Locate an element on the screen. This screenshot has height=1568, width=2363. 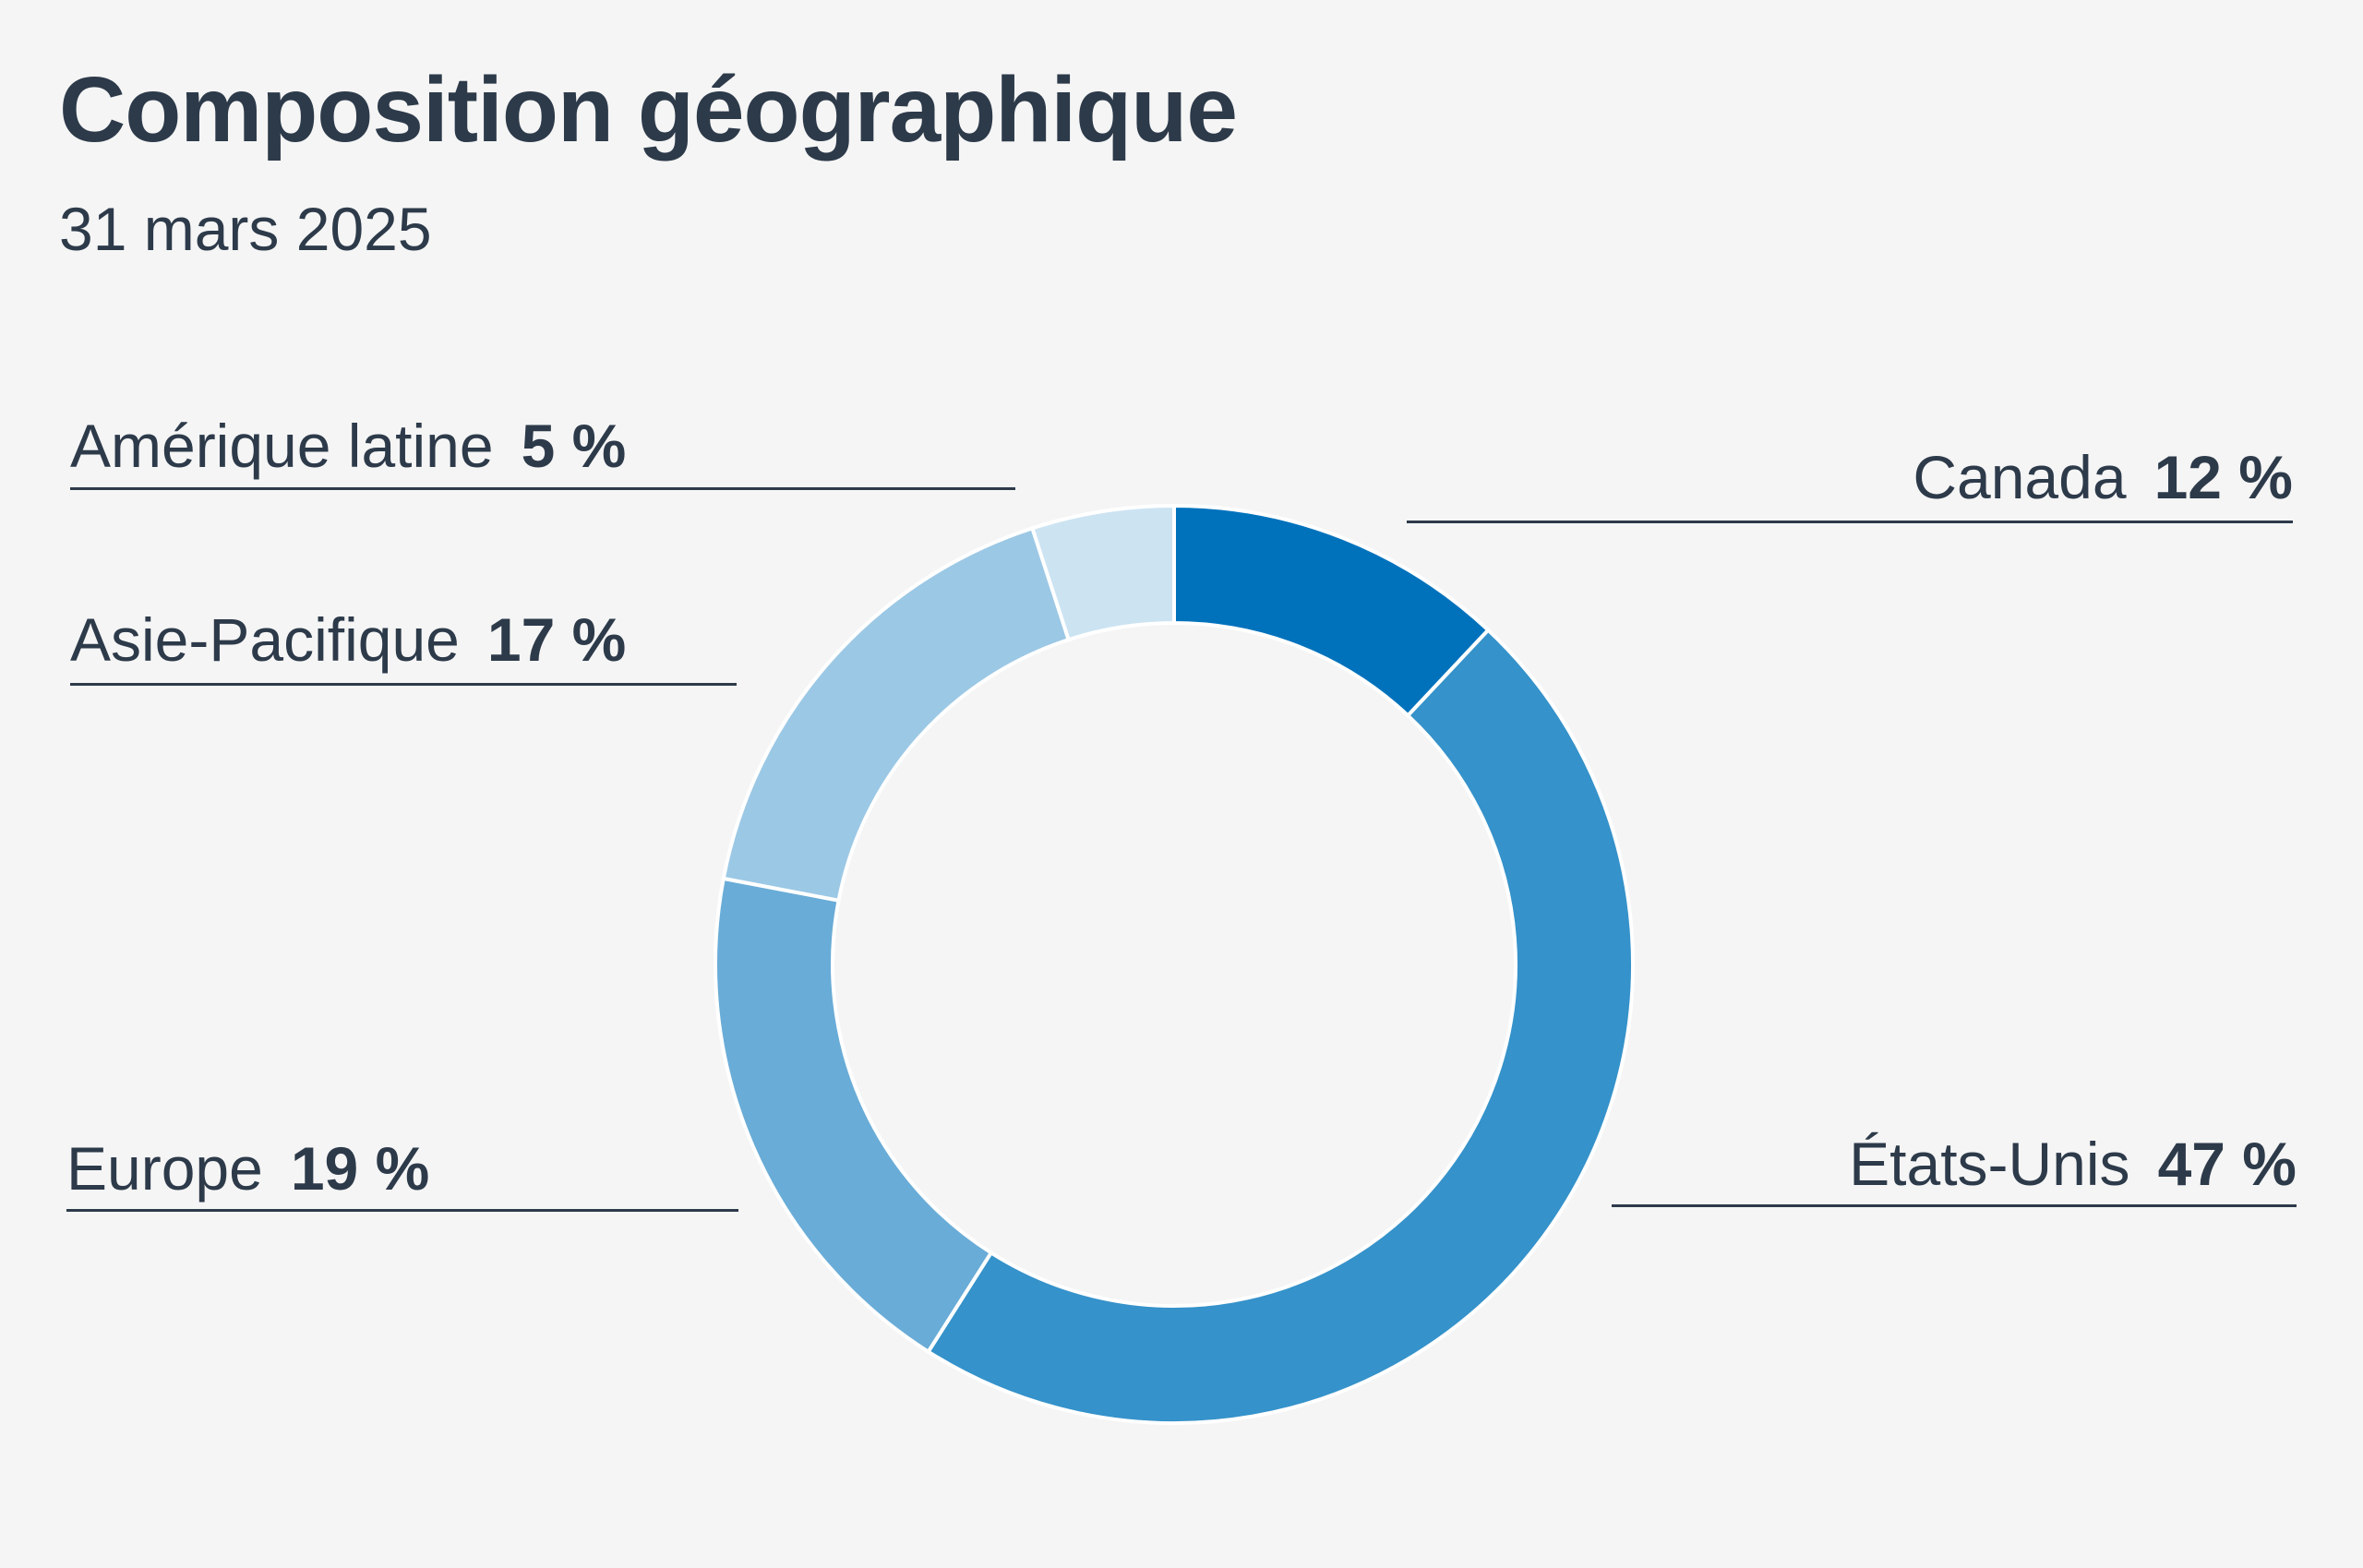
label-canada: Canada 12 % is located at coordinates (2103, 478).